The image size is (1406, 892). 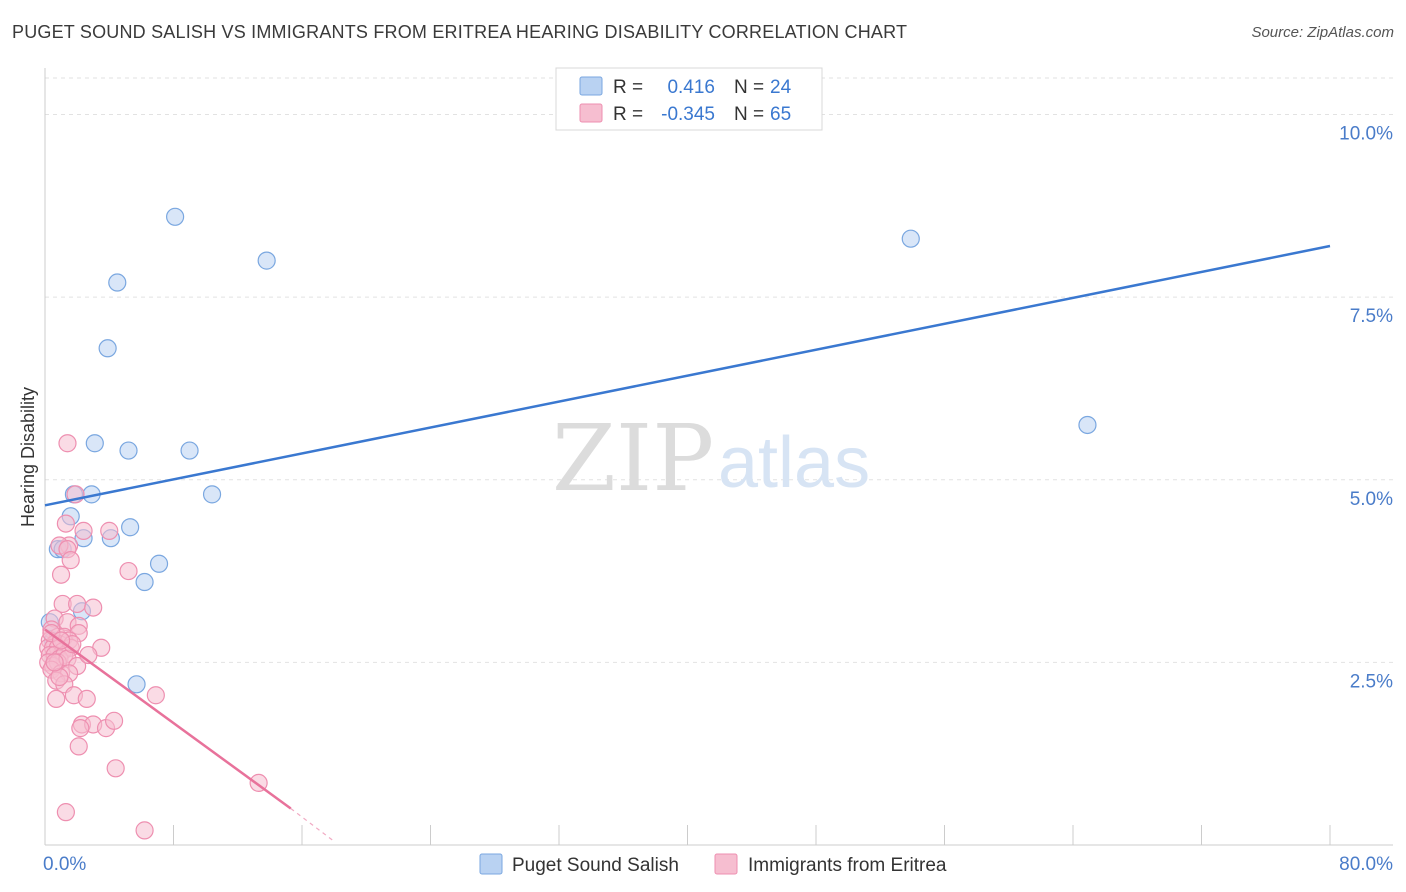 I want to click on x-tick-label-1: 80.0%, so click(x=1366, y=864).